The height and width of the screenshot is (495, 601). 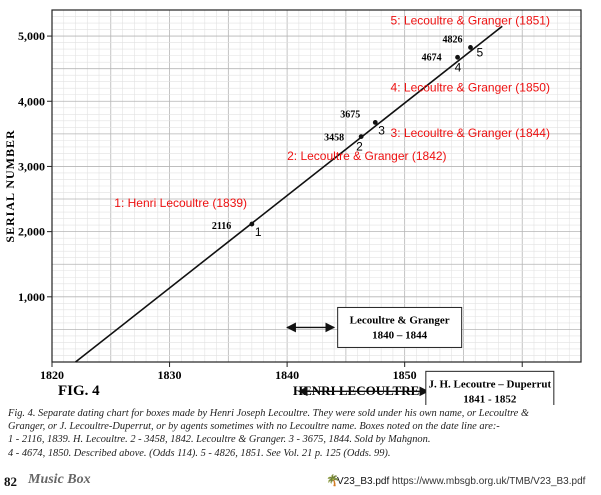 I want to click on point-annotation: 2: Lecoultre & Granger (1842), so click(x=366, y=156).